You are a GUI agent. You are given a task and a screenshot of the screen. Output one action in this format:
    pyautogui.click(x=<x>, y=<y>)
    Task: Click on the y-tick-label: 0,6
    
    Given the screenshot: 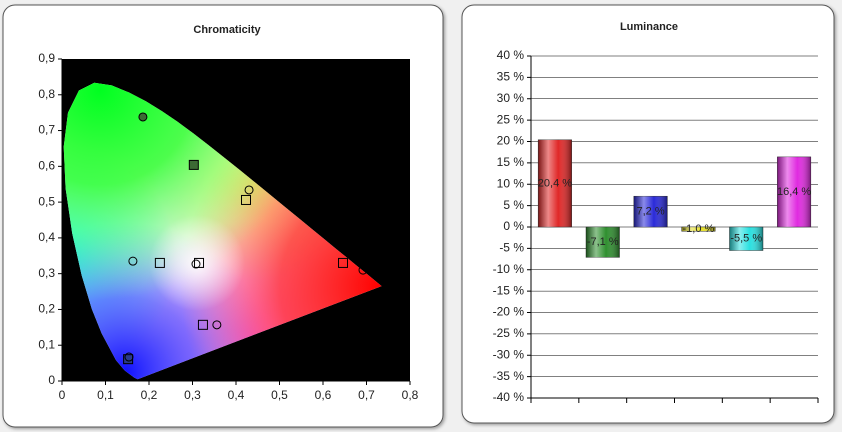 What is the action you would take?
    pyautogui.click(x=46, y=166)
    